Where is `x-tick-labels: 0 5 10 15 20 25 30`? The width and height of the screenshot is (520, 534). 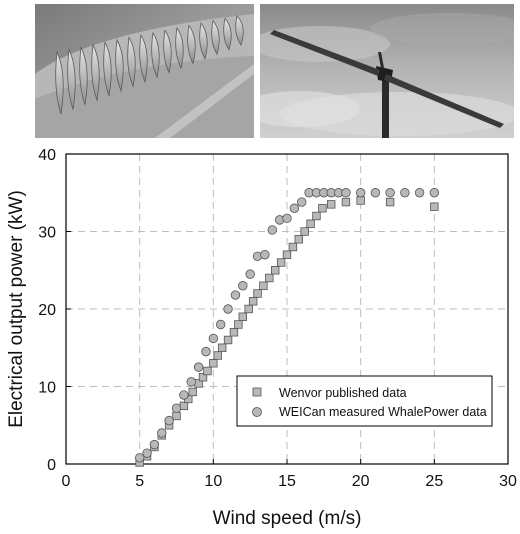
x-tick-labels: 0 5 10 15 20 25 30 is located at coordinates (289, 481).